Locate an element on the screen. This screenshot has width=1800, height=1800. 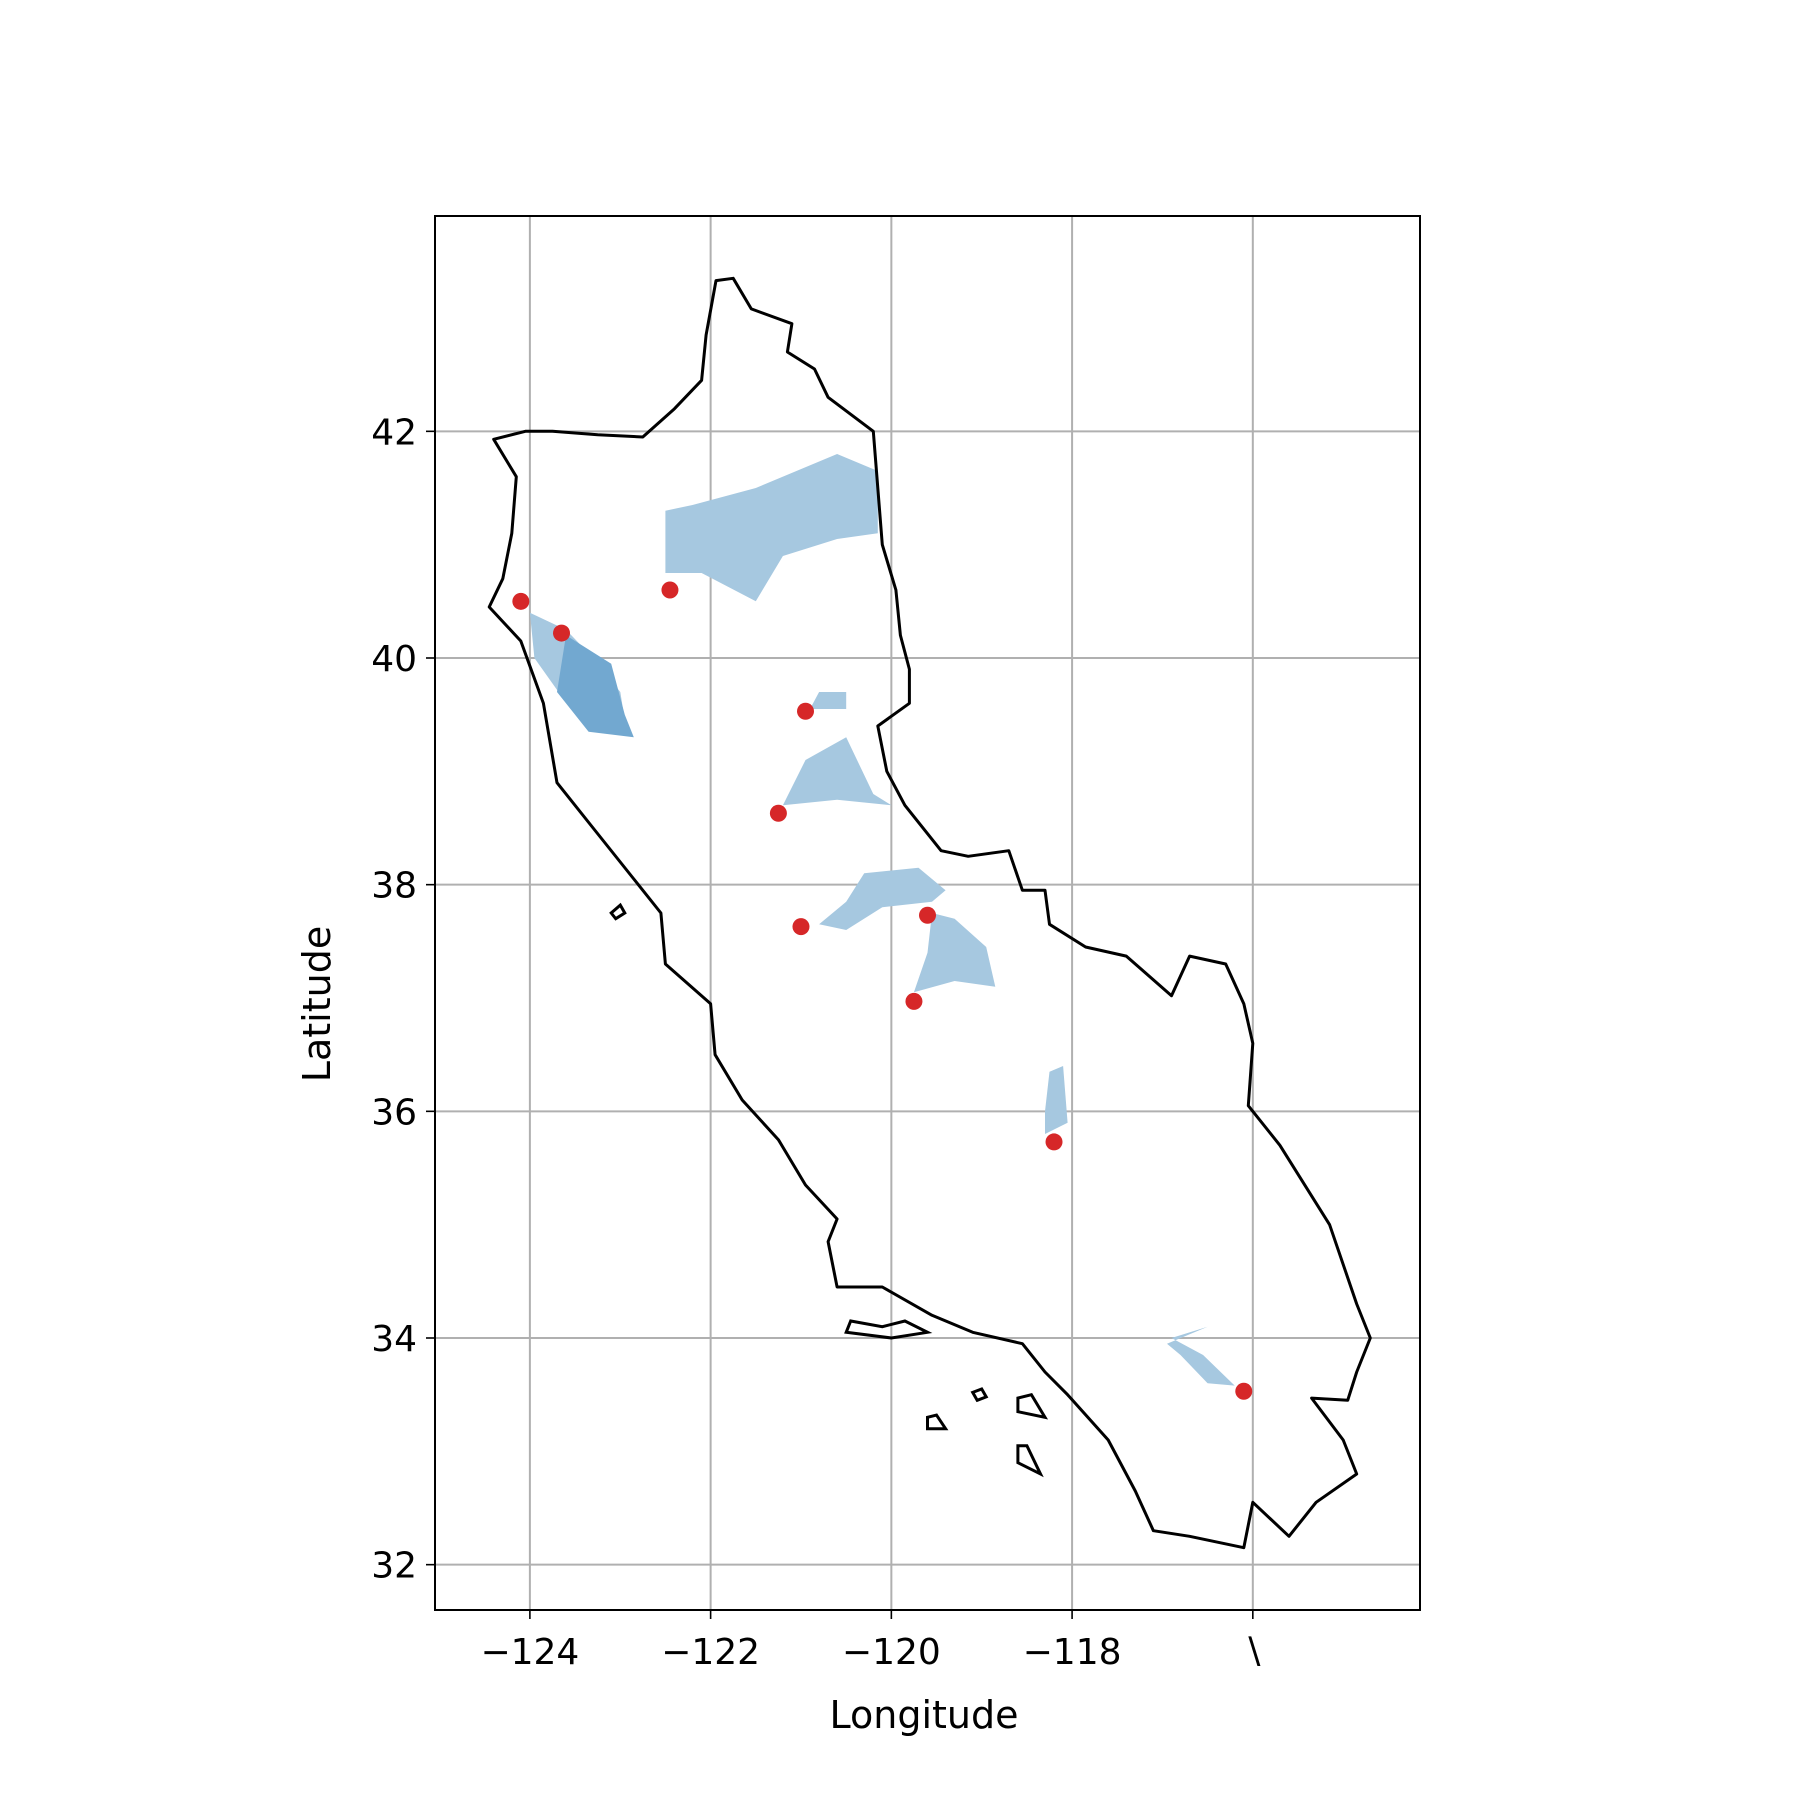
y-tick-label: 38 is located at coordinates (394, 886).